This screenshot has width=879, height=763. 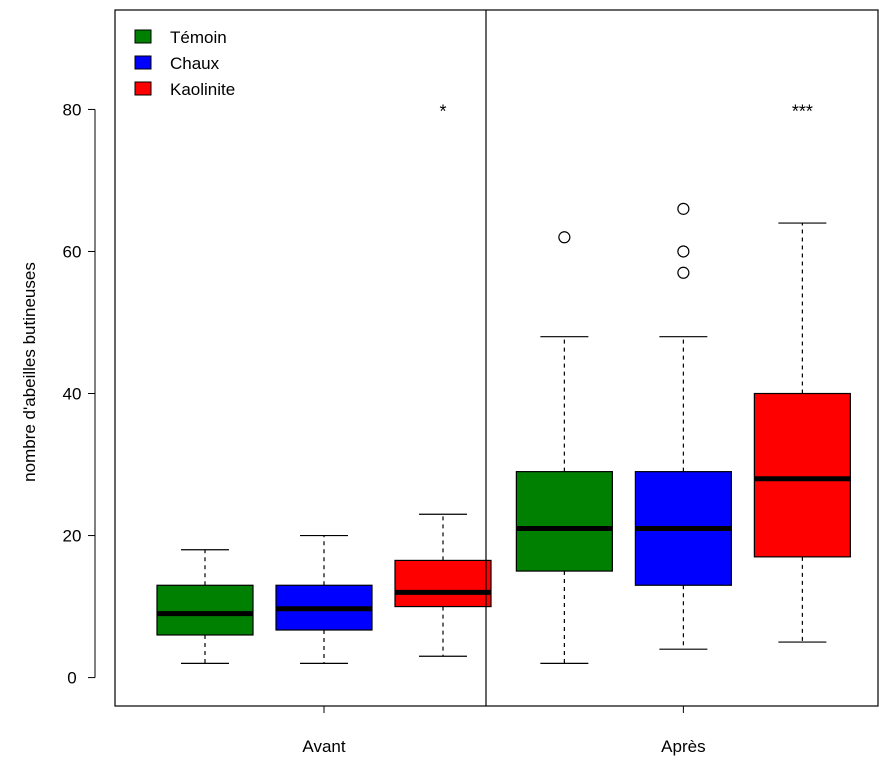 I want to click on legend-label: Témoin, so click(x=198, y=37).